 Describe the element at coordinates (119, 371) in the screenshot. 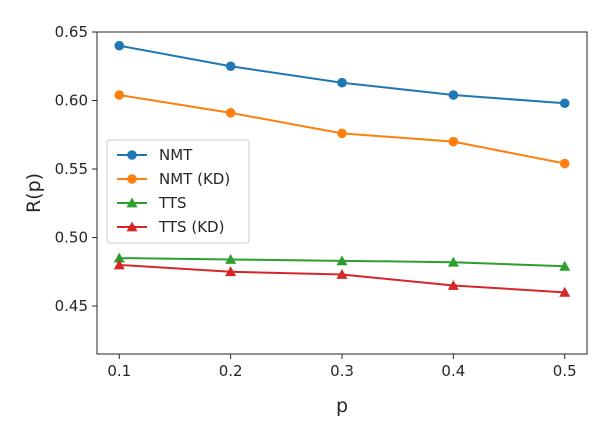

I see `x-tick-label: 0.1` at that location.